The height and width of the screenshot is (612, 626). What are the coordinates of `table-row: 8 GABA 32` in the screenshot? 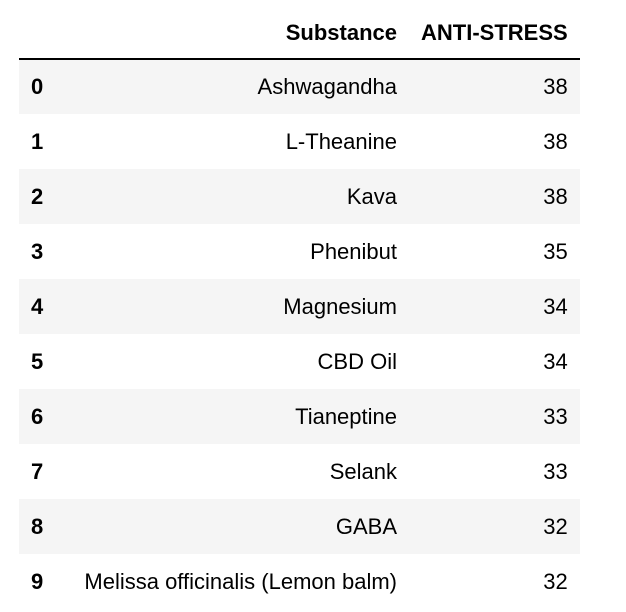 It's located at (299, 526).